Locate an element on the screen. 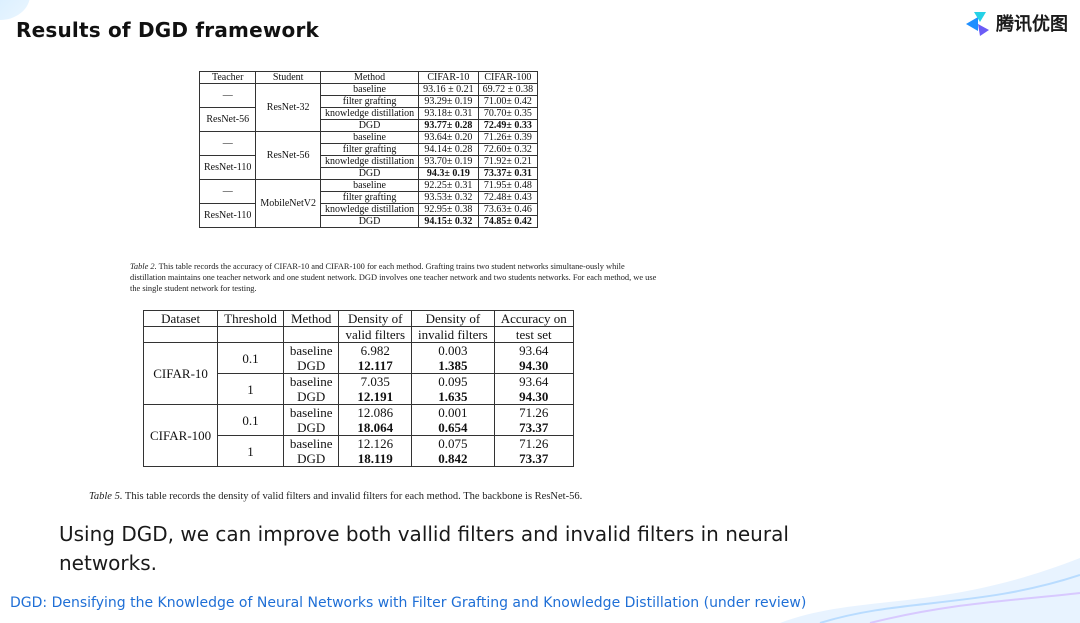 This screenshot has width=1080, height=623. table-row: 1 baseline 7.035 0.095 93.64 is located at coordinates (359, 389).